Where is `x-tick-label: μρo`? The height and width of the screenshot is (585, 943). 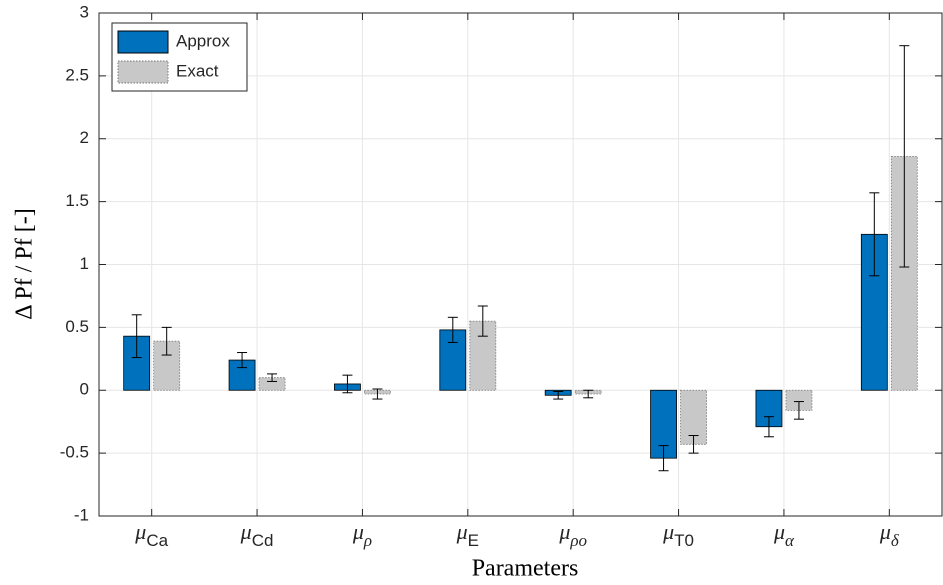
x-tick-label: μρo is located at coordinates (572, 534).